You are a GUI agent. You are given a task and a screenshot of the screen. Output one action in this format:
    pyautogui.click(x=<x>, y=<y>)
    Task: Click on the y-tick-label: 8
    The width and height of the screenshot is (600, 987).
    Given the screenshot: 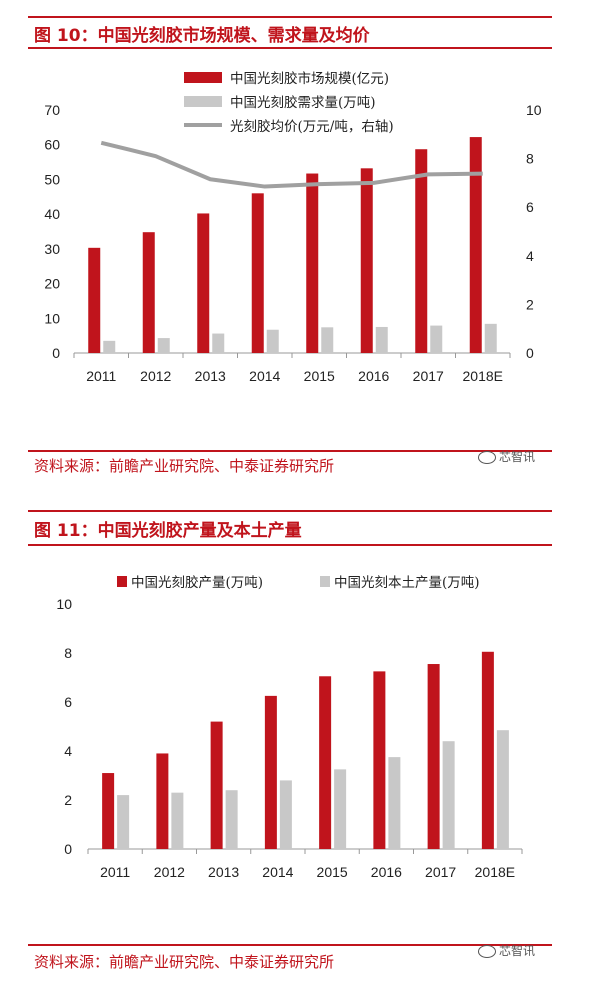 What is the action you would take?
    pyautogui.click(x=68, y=653)
    